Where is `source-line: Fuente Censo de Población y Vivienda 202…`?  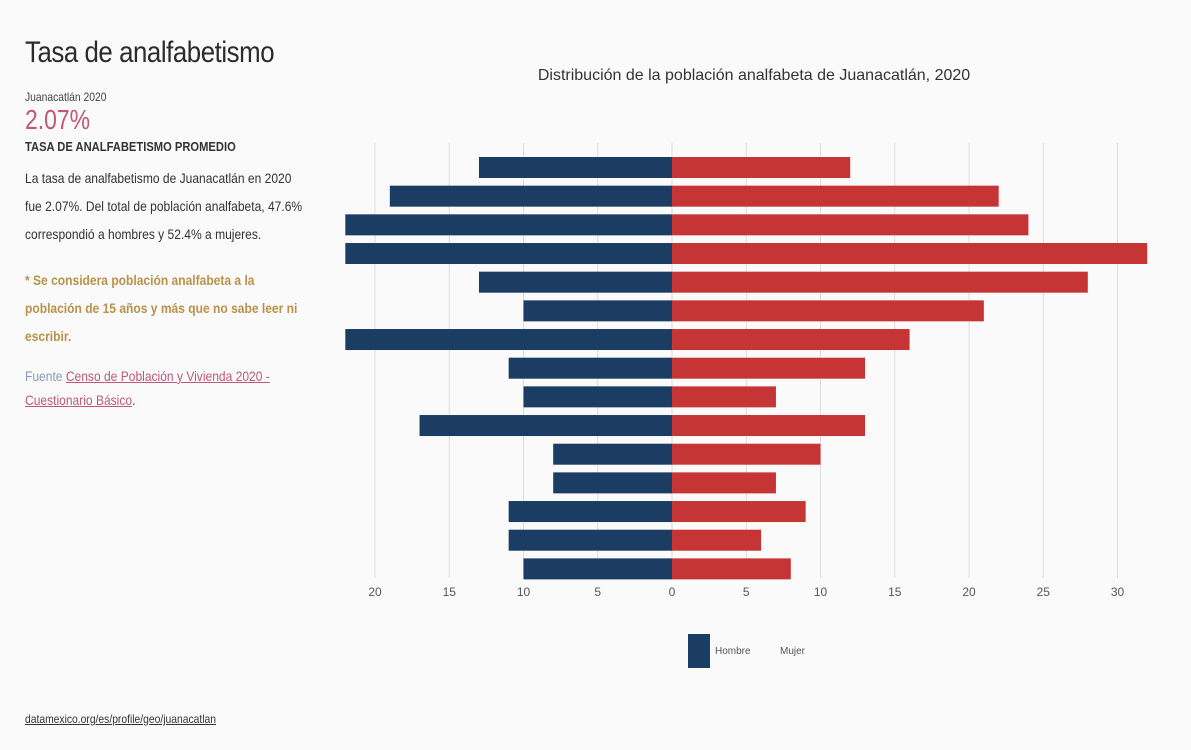 source-line: Fuente Censo de Población y Vivienda 202… is located at coordinates (167, 388).